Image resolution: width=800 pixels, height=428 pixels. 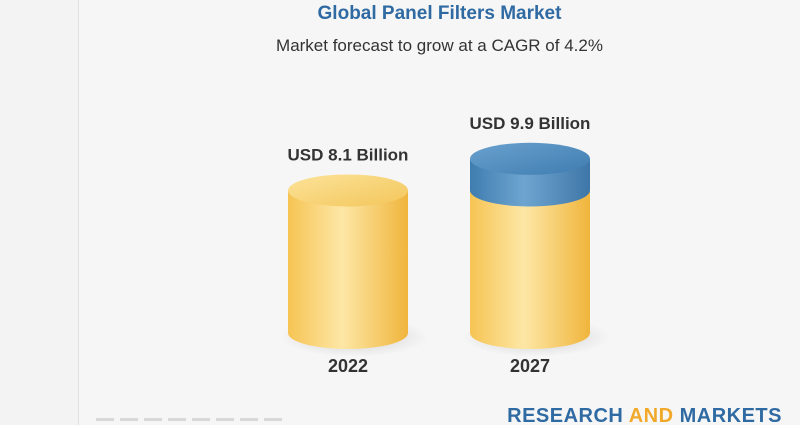 What do you see at coordinates (191, 419) in the screenshot?
I see `fine-print` at bounding box center [191, 419].